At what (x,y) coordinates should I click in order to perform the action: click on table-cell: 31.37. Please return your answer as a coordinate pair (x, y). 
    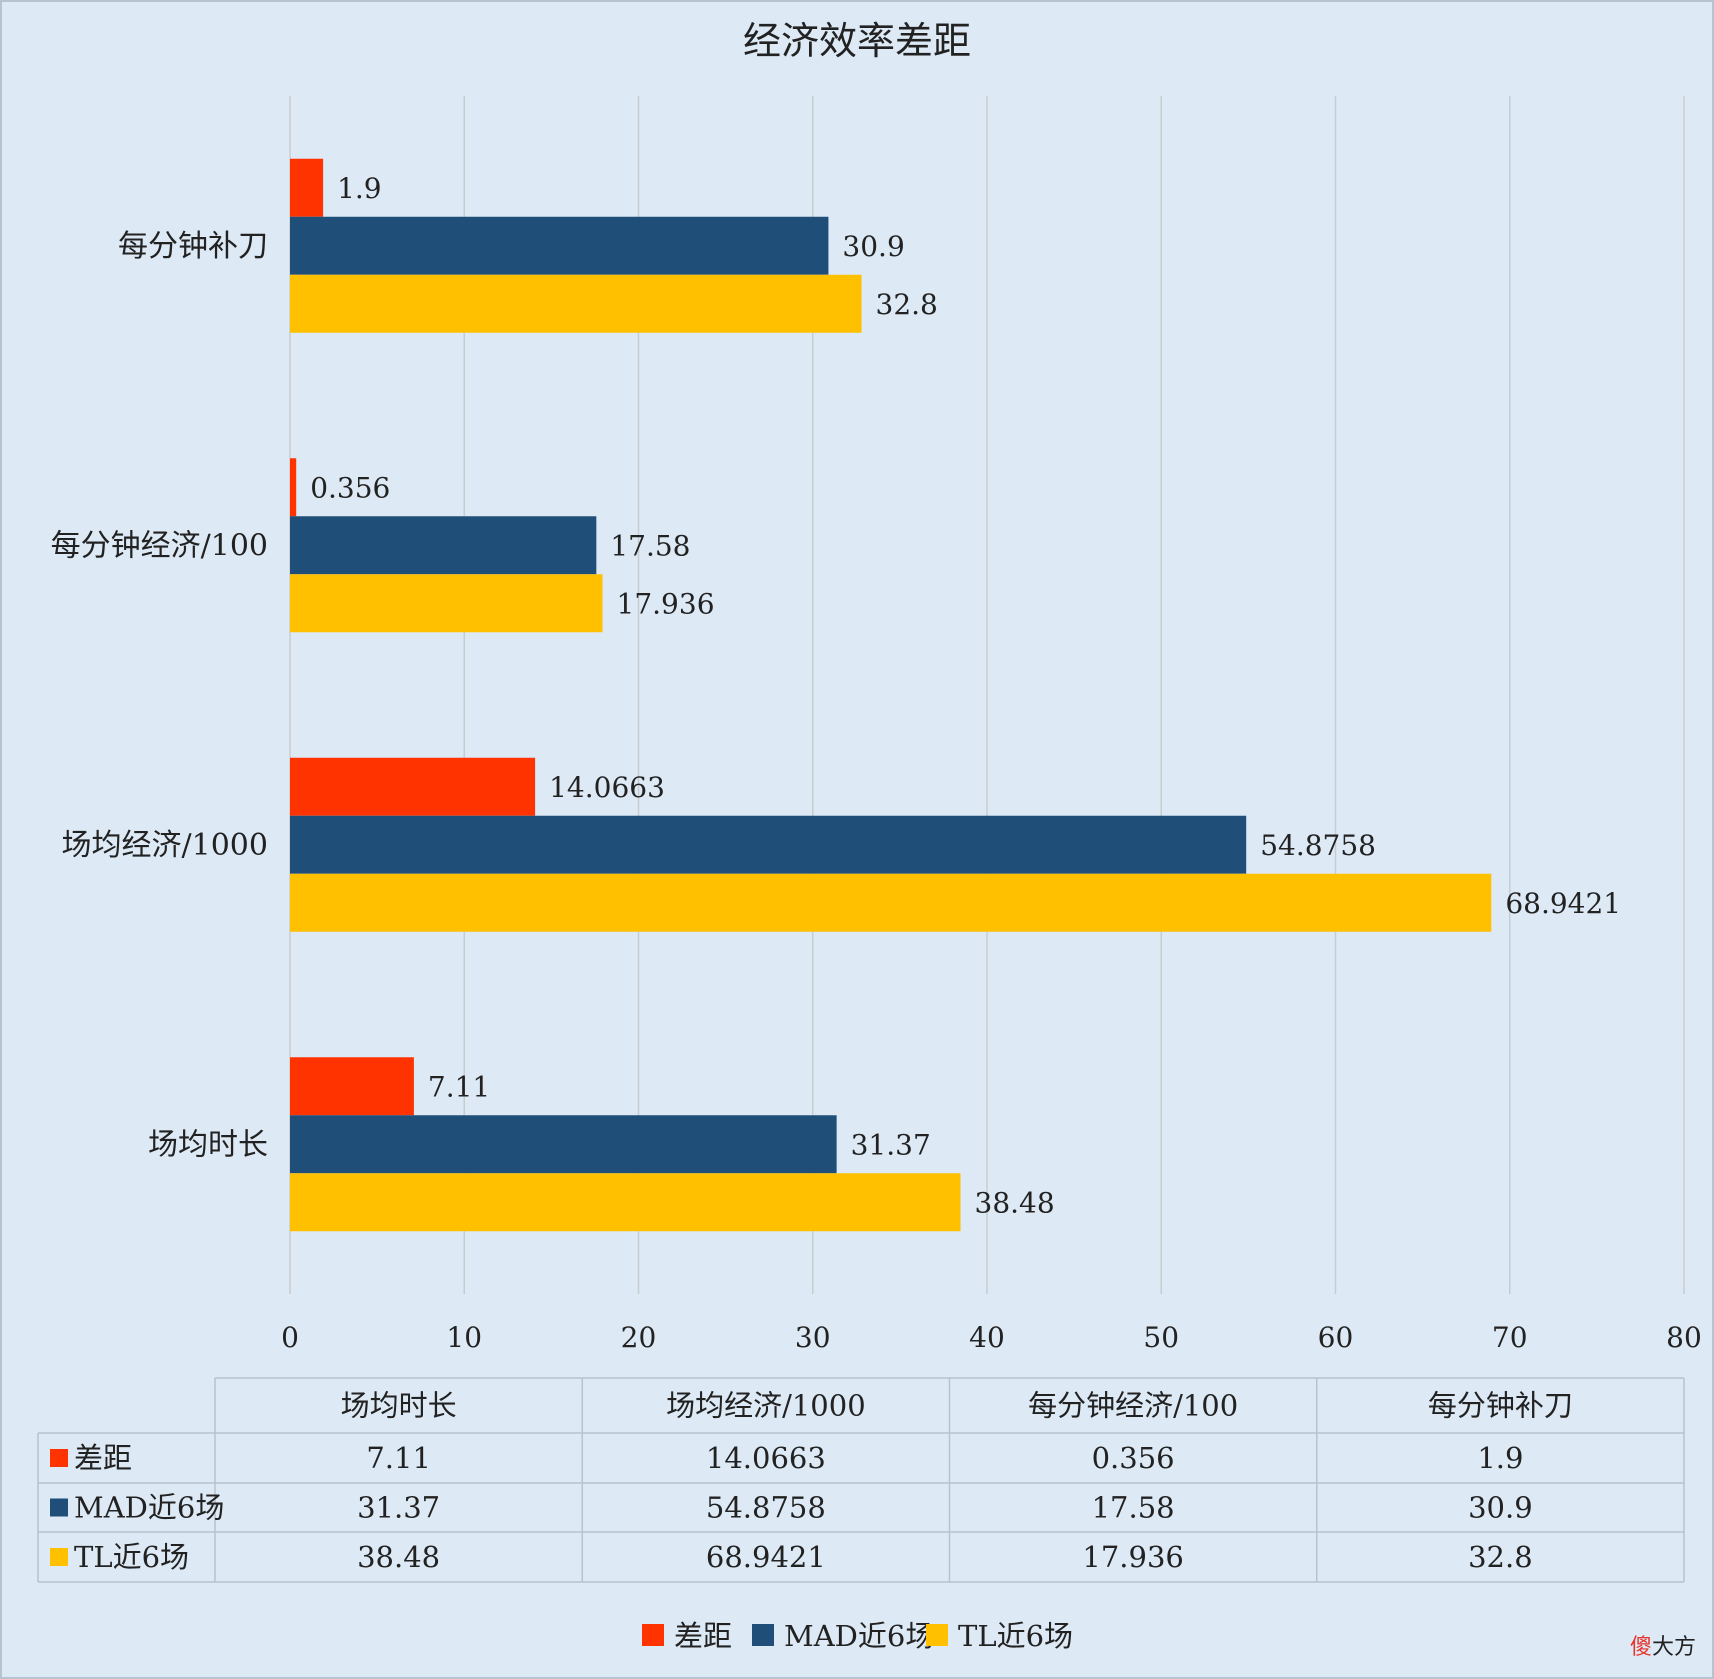
    Looking at the image, I should click on (398, 1508).